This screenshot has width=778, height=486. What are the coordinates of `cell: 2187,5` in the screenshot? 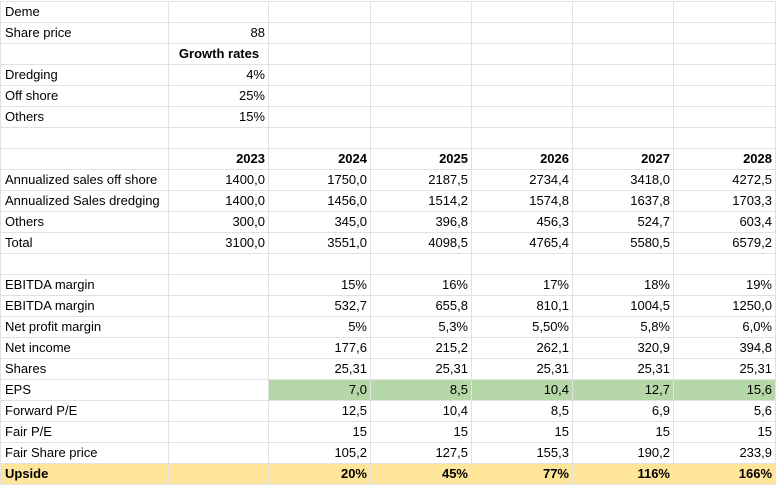 It's located at (421, 180).